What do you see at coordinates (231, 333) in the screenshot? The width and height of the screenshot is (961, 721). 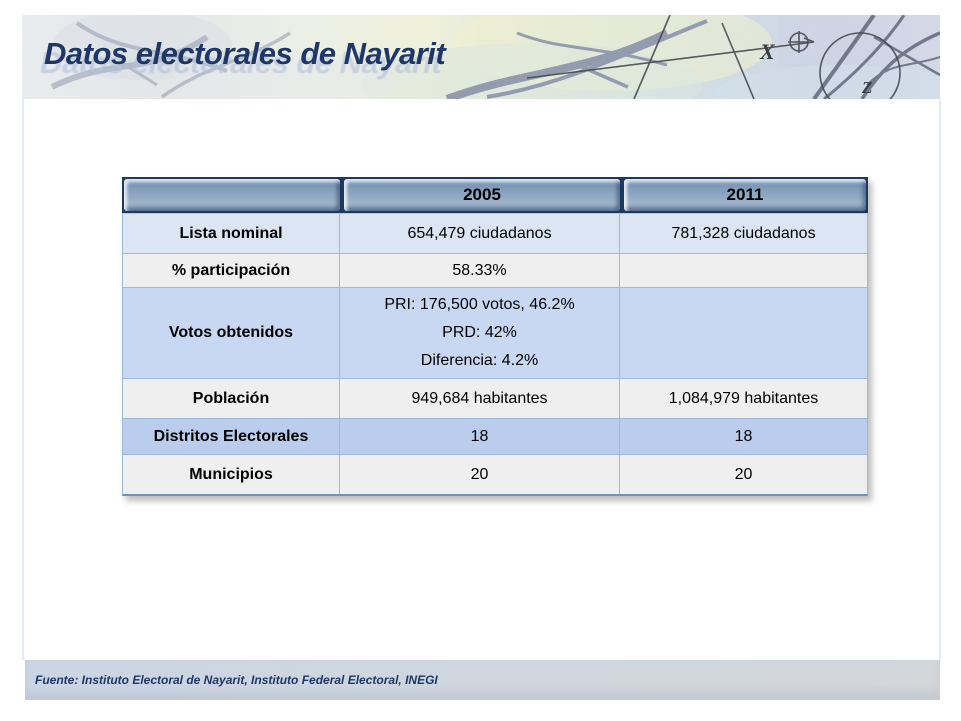 I see `row-label: Votos obtenidos` at bounding box center [231, 333].